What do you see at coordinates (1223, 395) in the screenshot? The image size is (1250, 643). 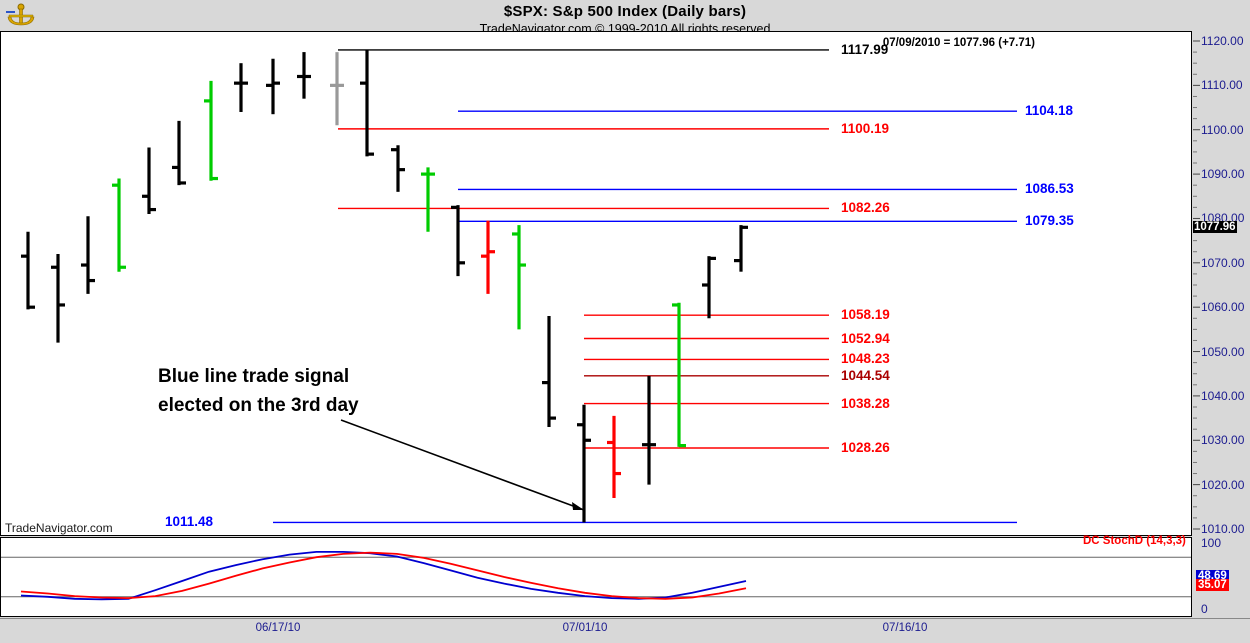 I see `axis-tick-label: 1040.00` at bounding box center [1223, 395].